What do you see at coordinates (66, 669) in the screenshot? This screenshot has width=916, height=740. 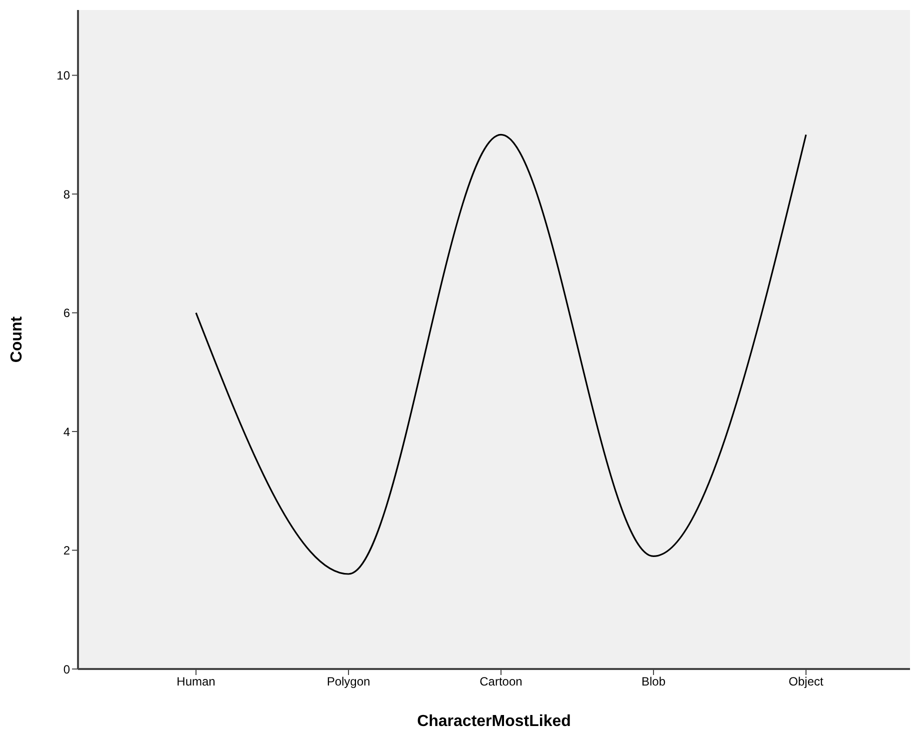 I see `y-tick-label: 0` at bounding box center [66, 669].